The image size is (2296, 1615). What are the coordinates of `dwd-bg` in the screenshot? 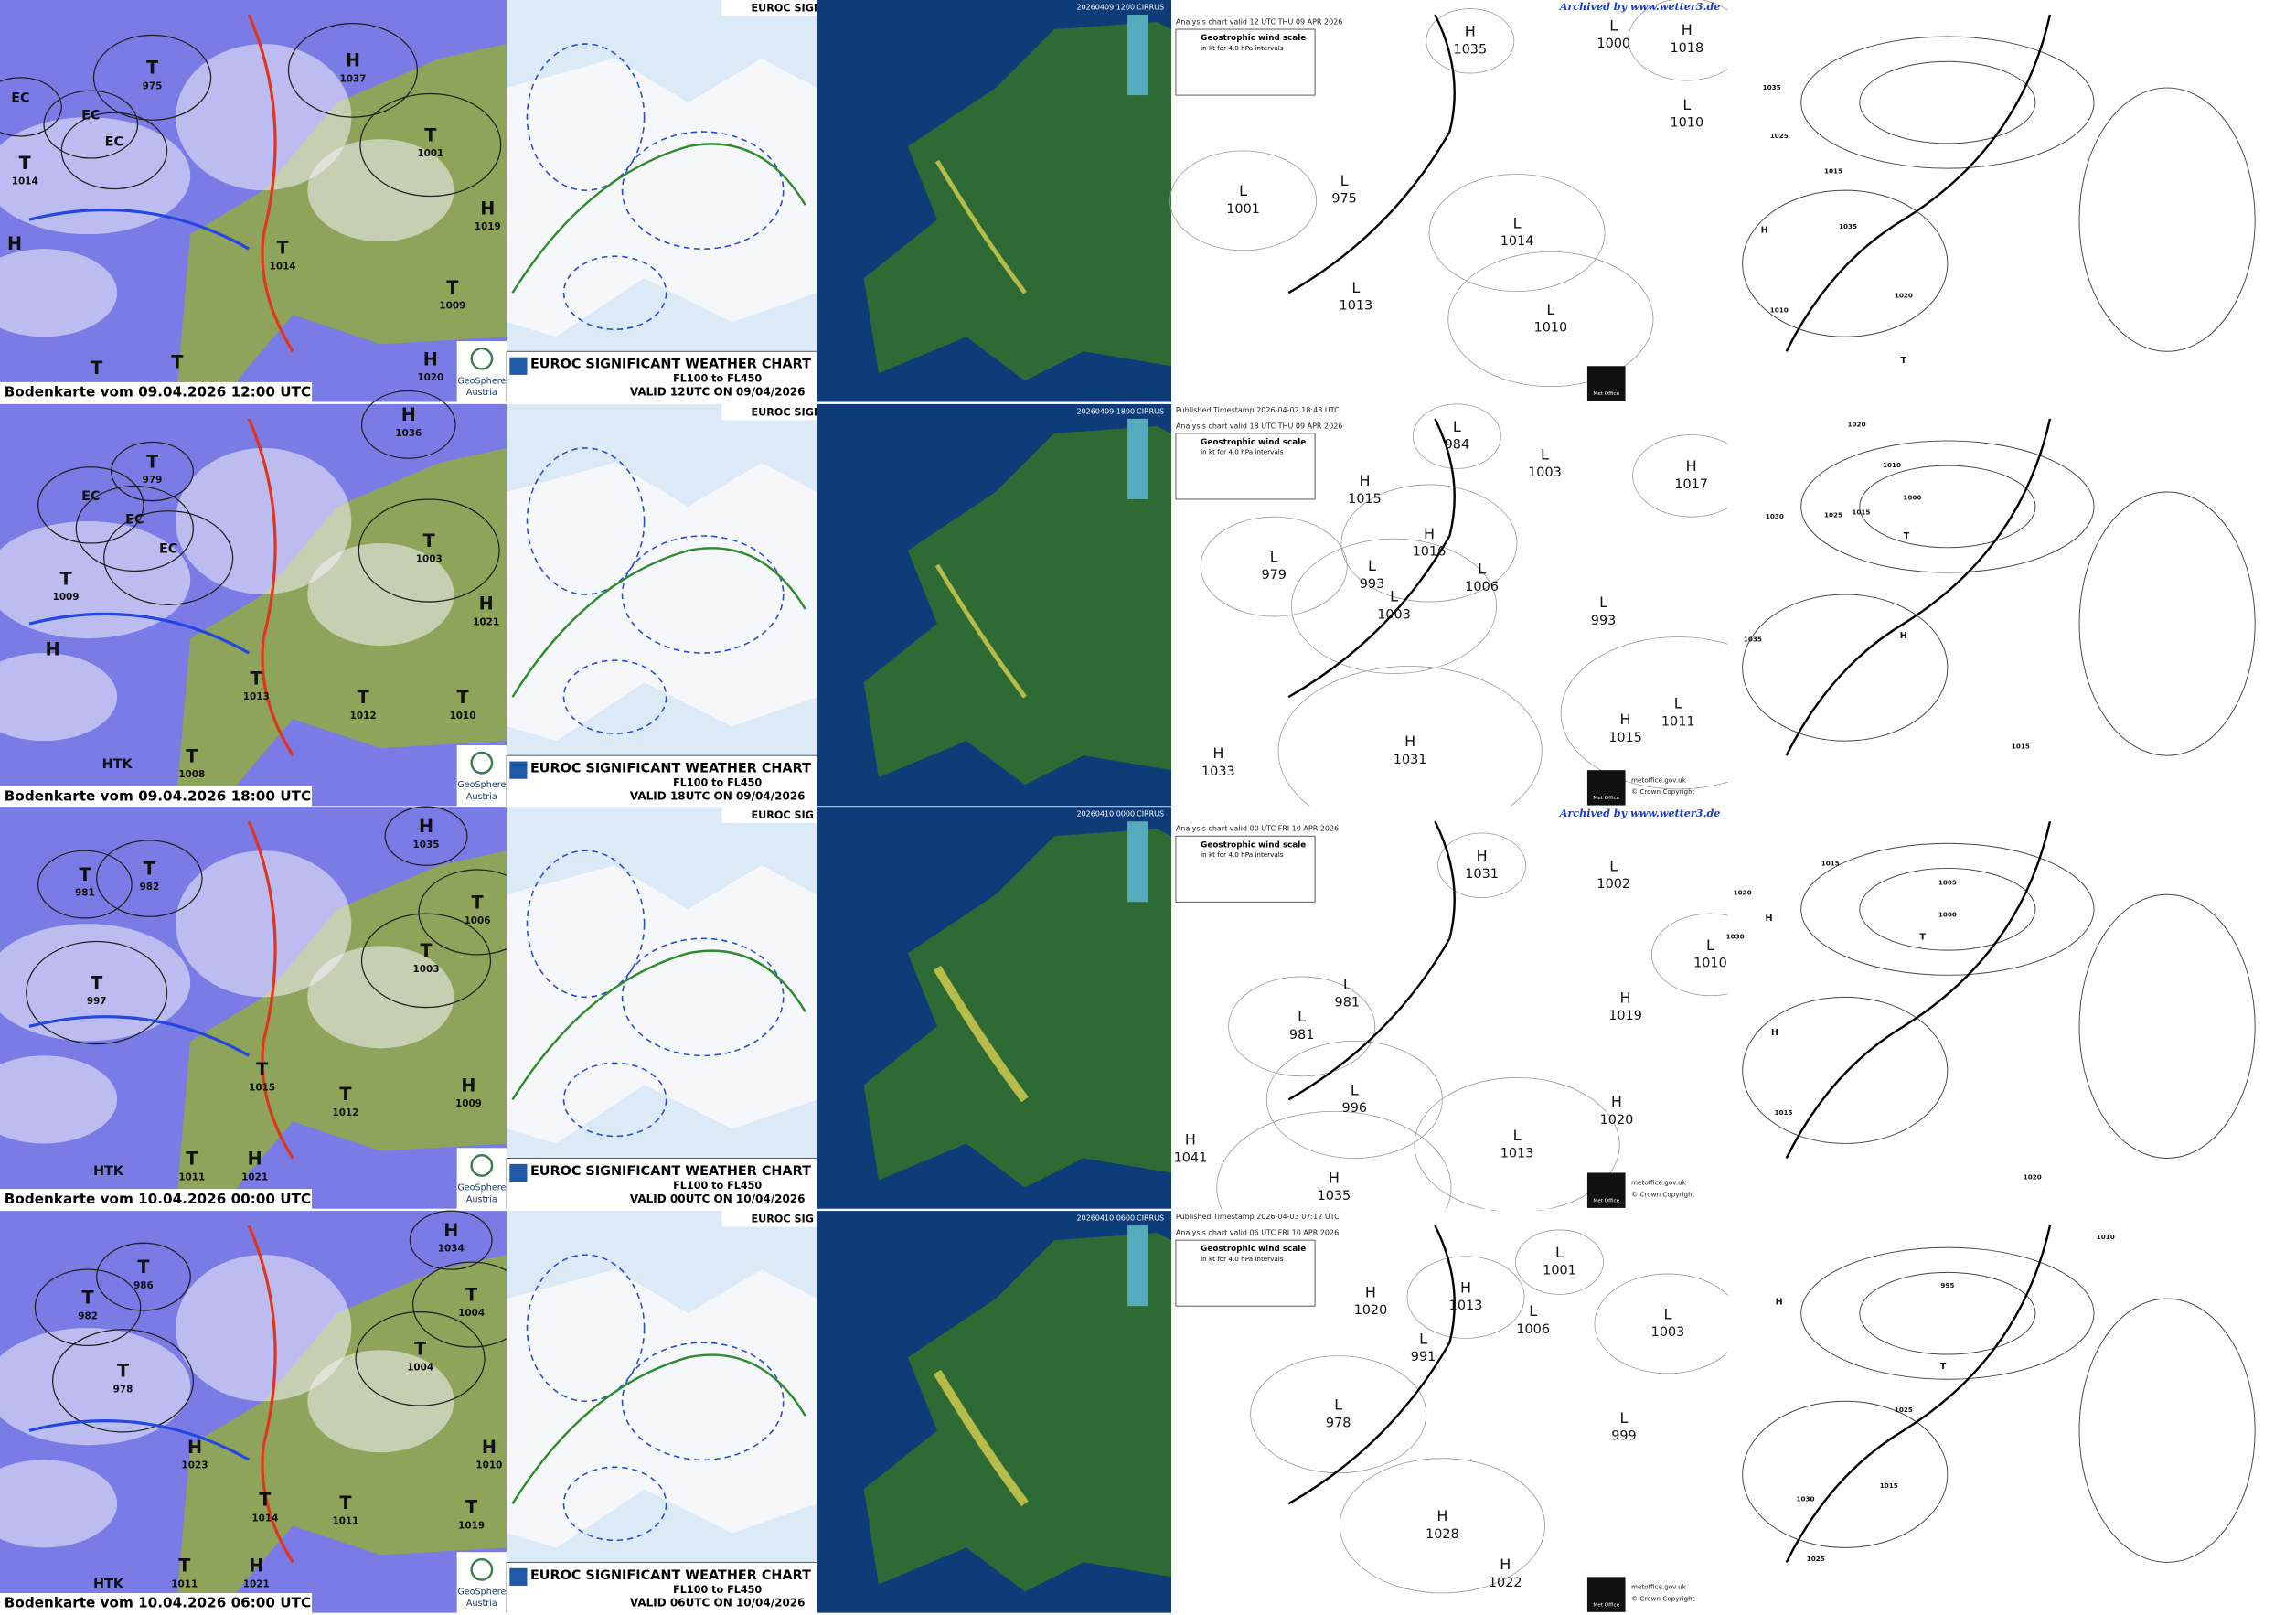 It's located at (2011, 1008).